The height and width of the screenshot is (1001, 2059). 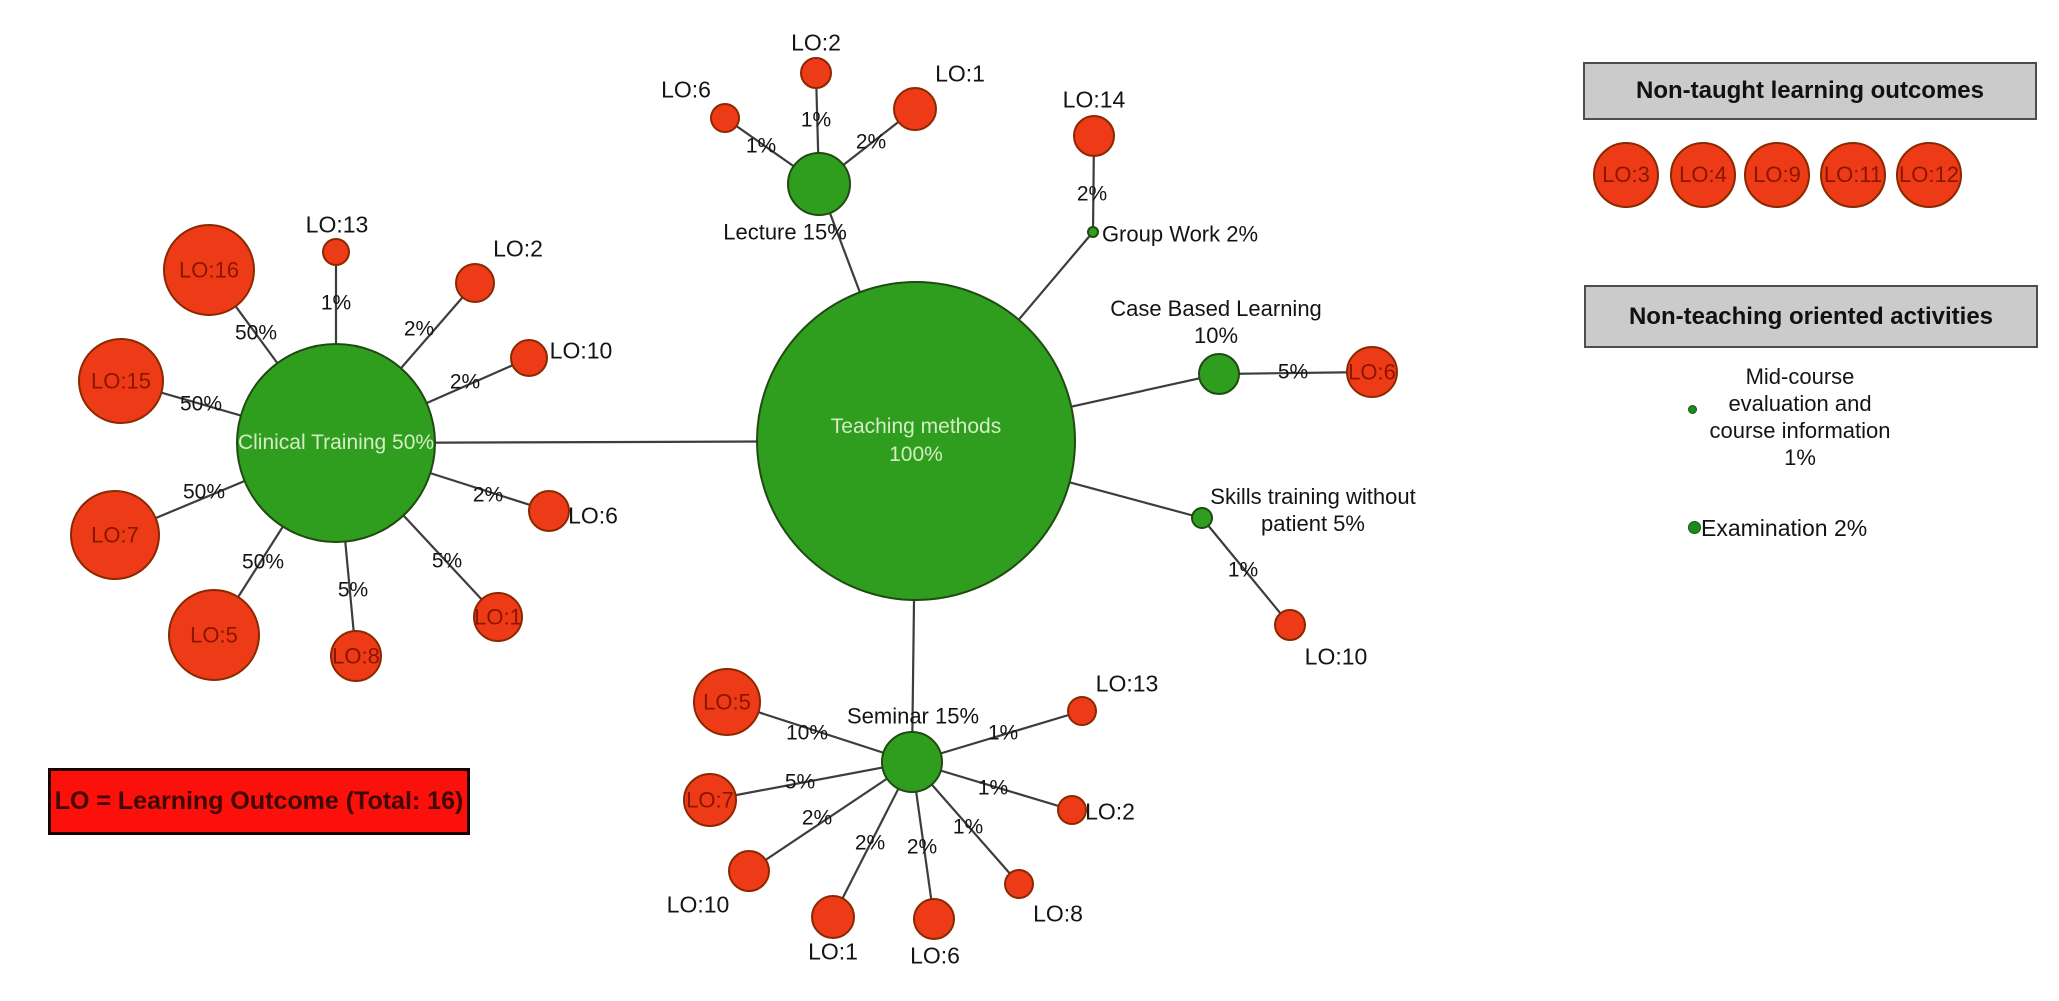 I want to click on seminar-lo1-percent-label: 2%, so click(x=870, y=843).